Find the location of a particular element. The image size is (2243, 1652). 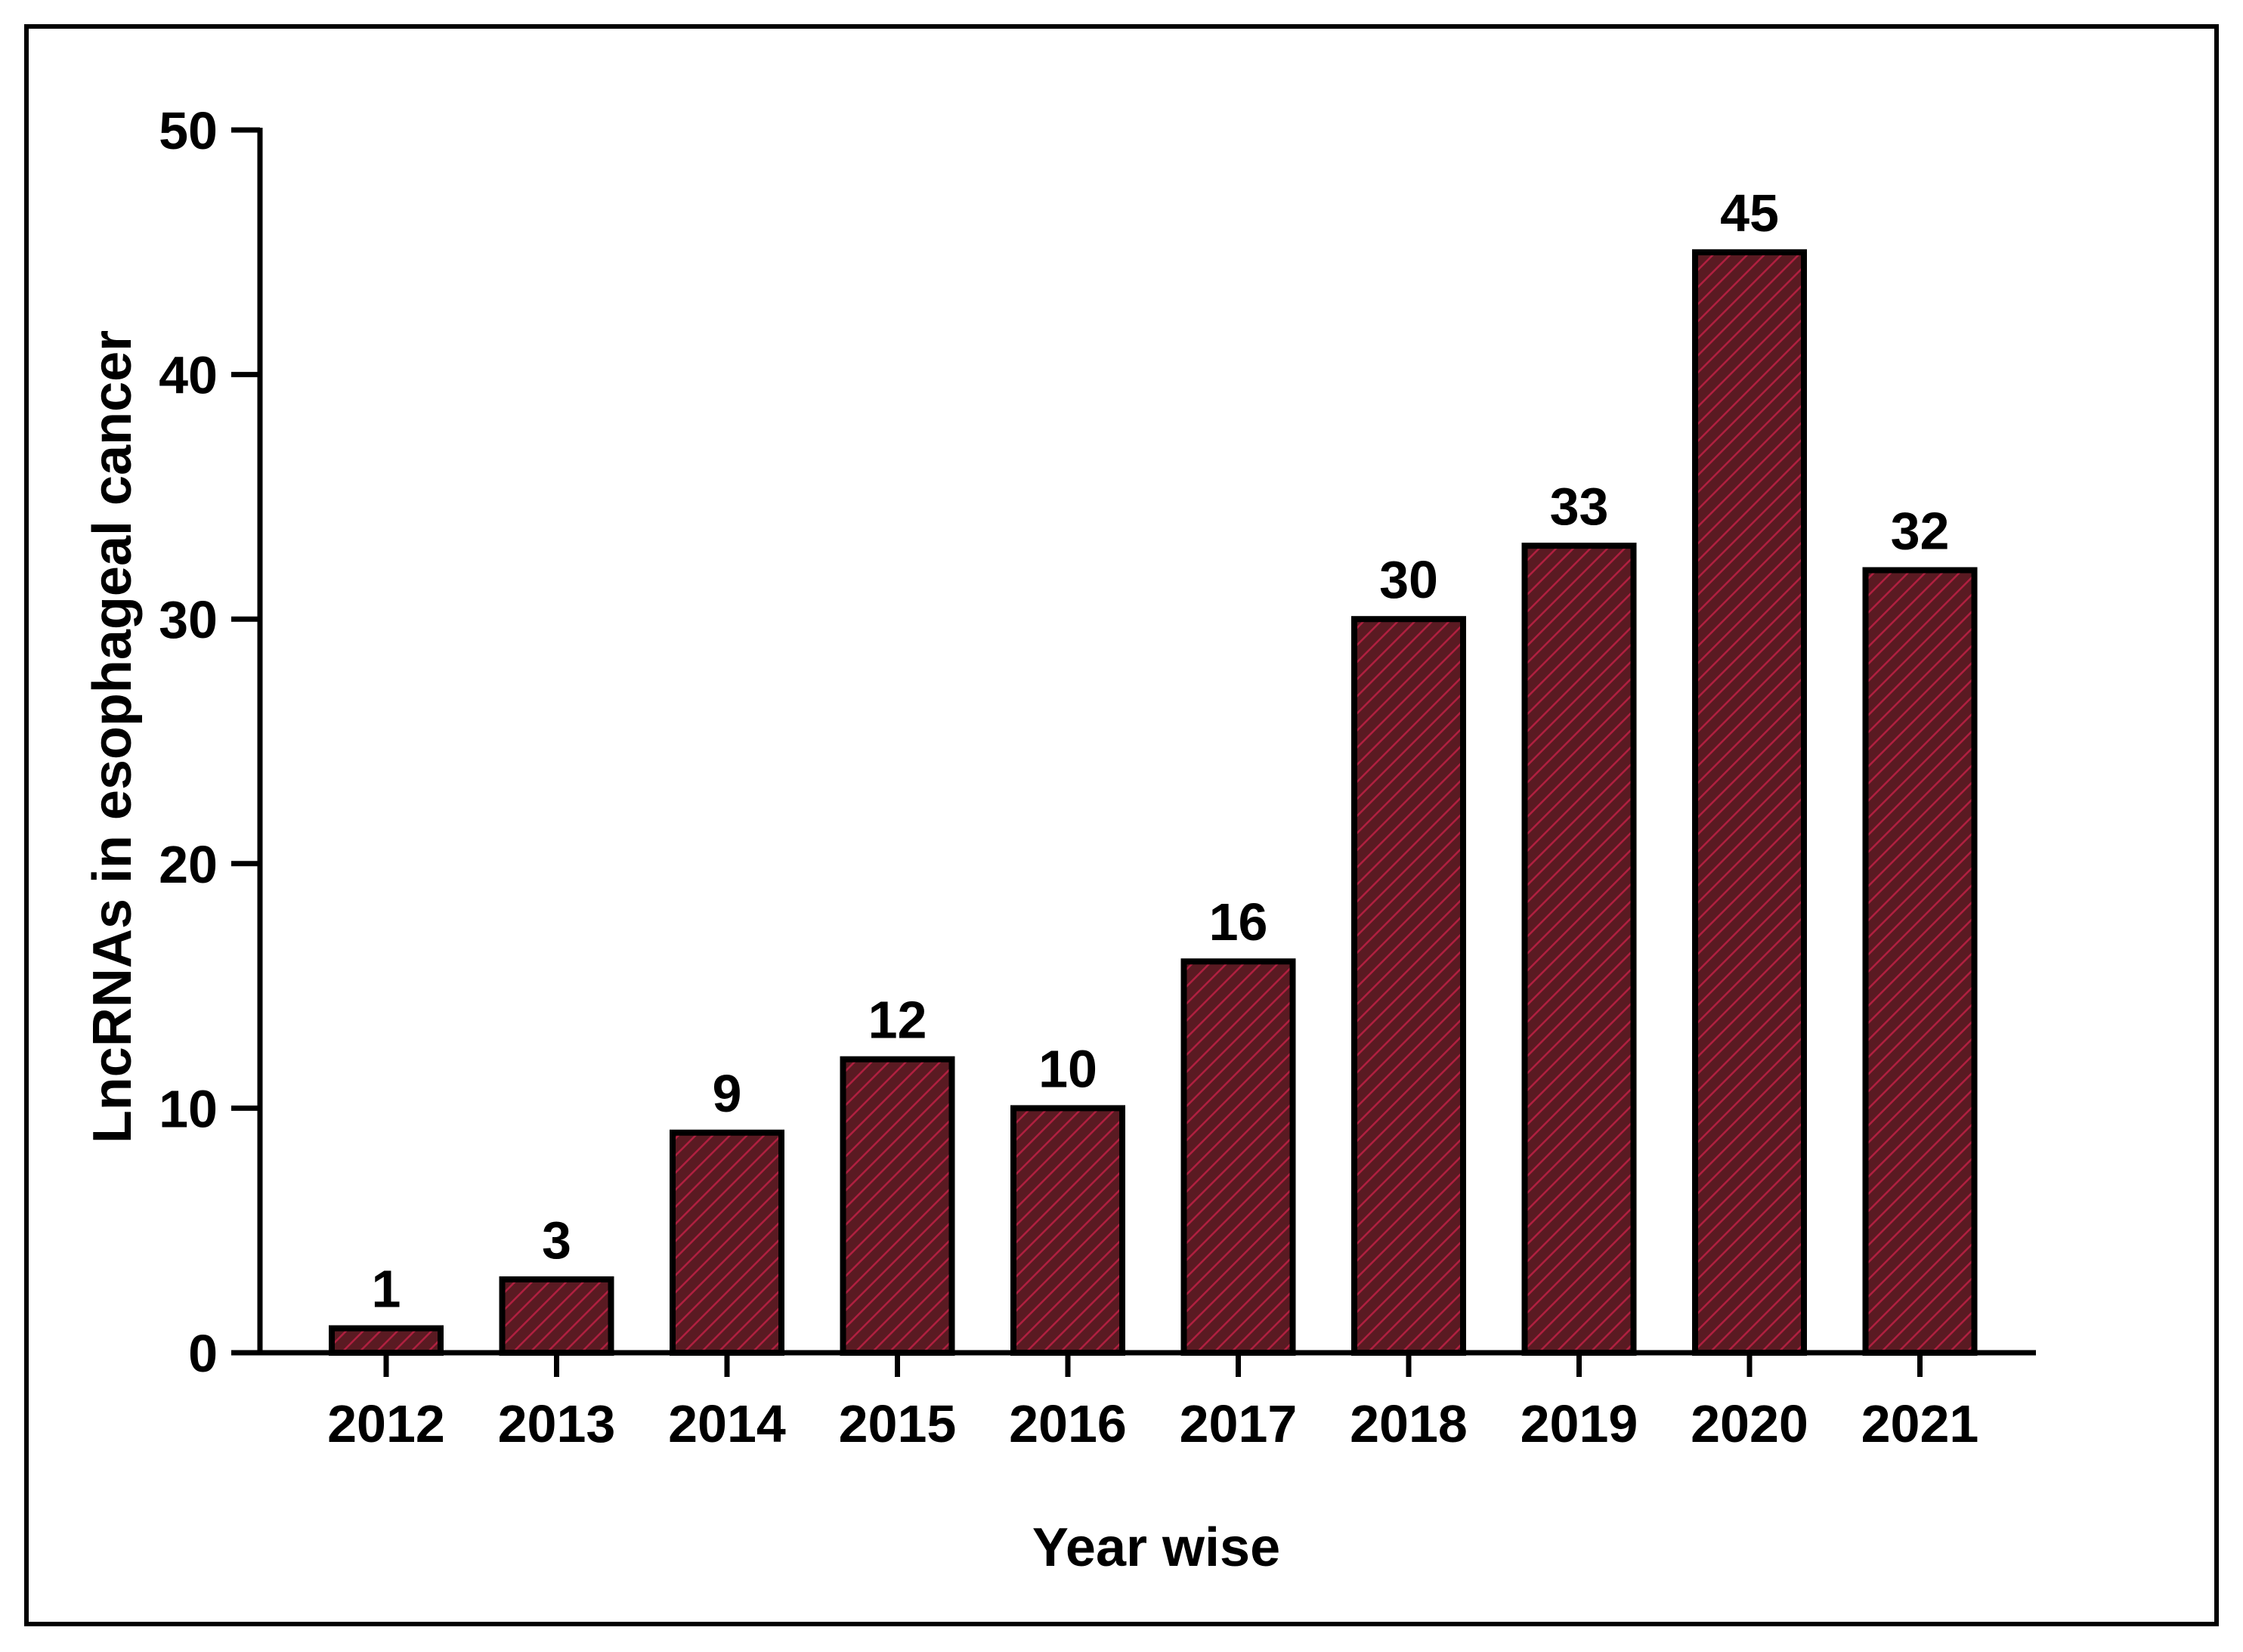

x-tick-label-2020: 2020 is located at coordinates (1750, 1423).